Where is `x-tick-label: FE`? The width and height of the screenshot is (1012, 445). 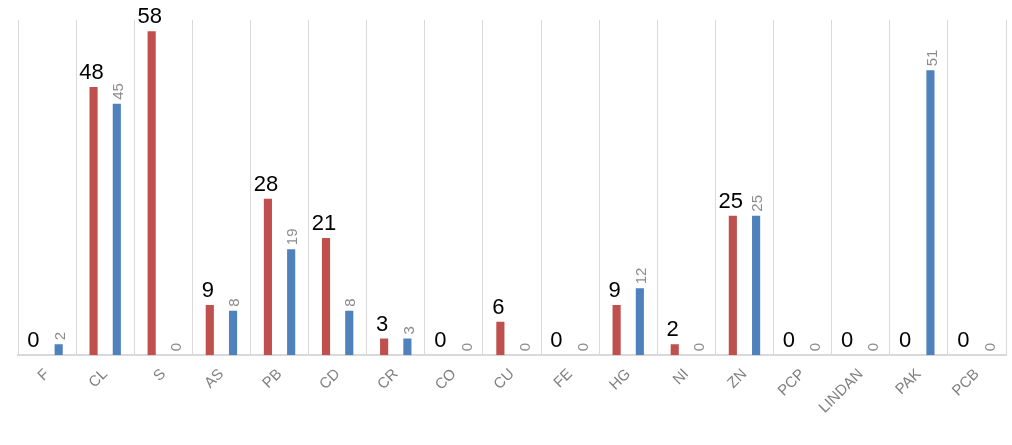 x-tick-label: FE is located at coordinates (562, 377).